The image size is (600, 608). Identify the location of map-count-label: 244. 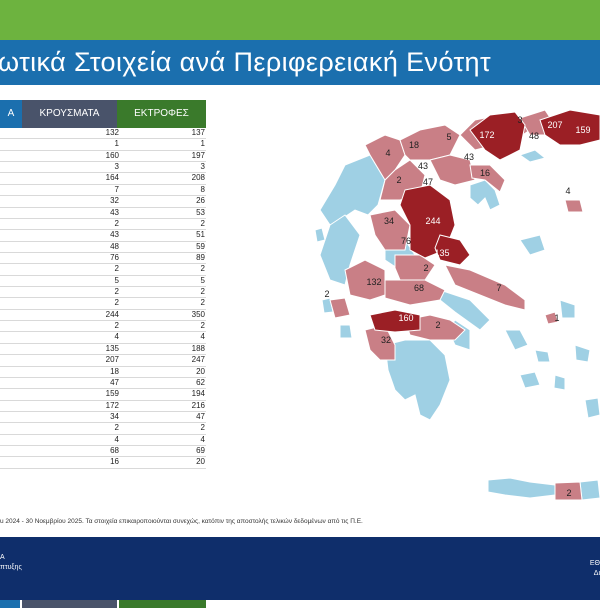
(432, 221).